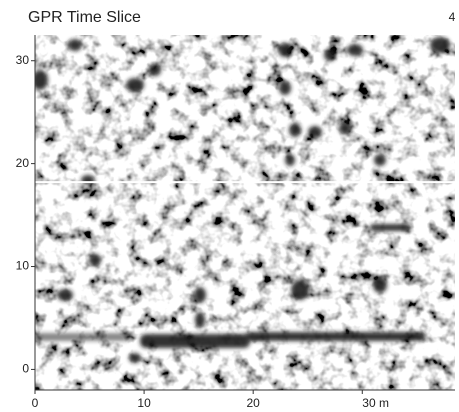  Describe the element at coordinates (23, 60) in the screenshot. I see `y-tick-label: 30` at that location.